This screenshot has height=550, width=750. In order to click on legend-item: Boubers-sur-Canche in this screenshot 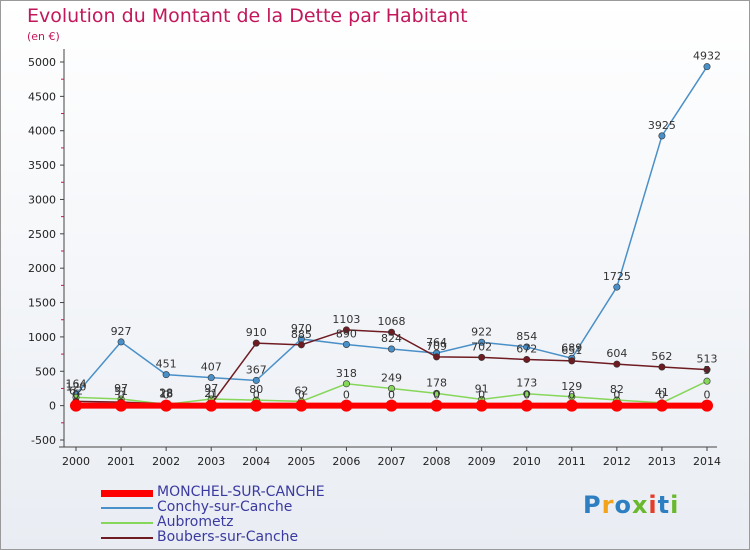, I will do `click(261, 537)`.